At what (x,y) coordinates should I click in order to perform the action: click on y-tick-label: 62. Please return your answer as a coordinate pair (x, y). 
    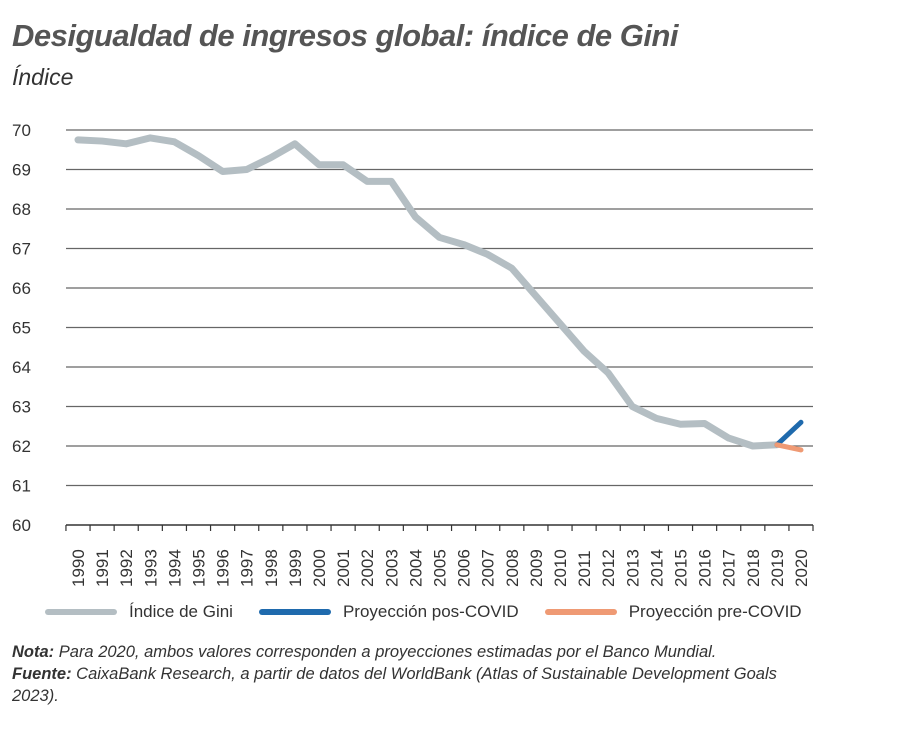
    Looking at the image, I should click on (21, 446).